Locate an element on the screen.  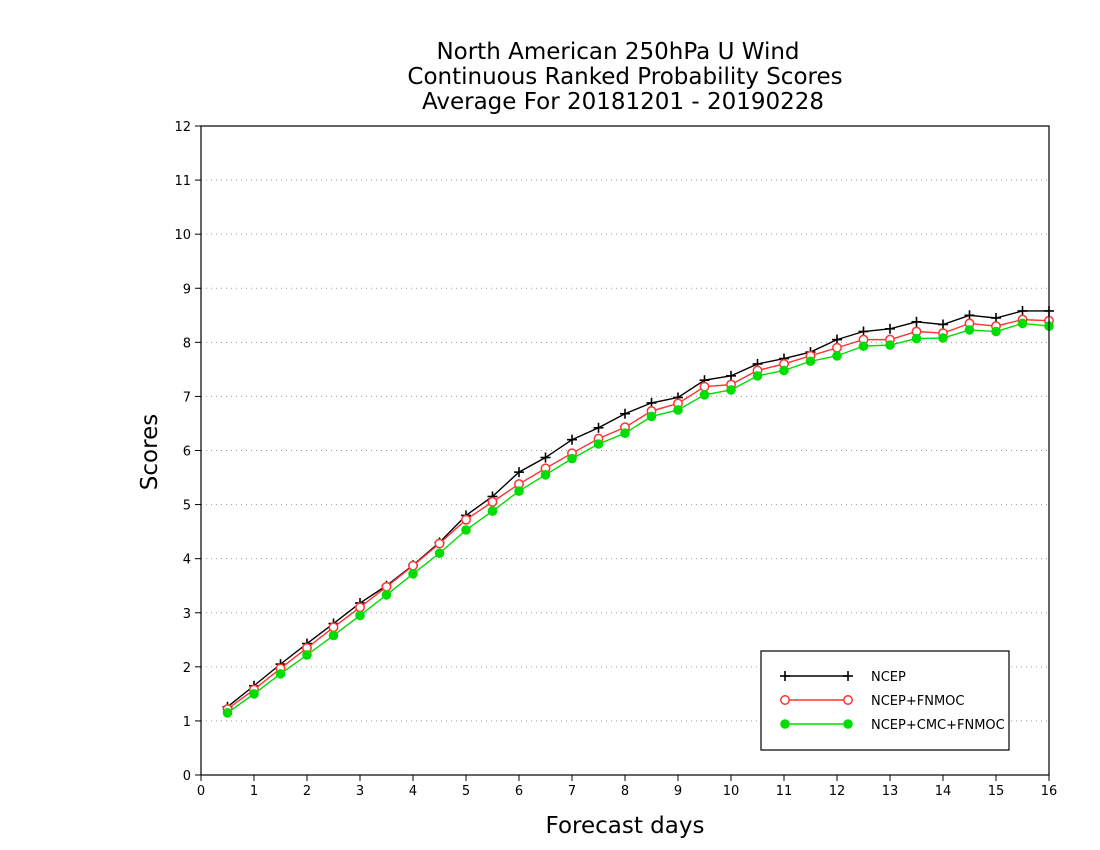
x-tick-label: 6 is located at coordinates (519, 791).